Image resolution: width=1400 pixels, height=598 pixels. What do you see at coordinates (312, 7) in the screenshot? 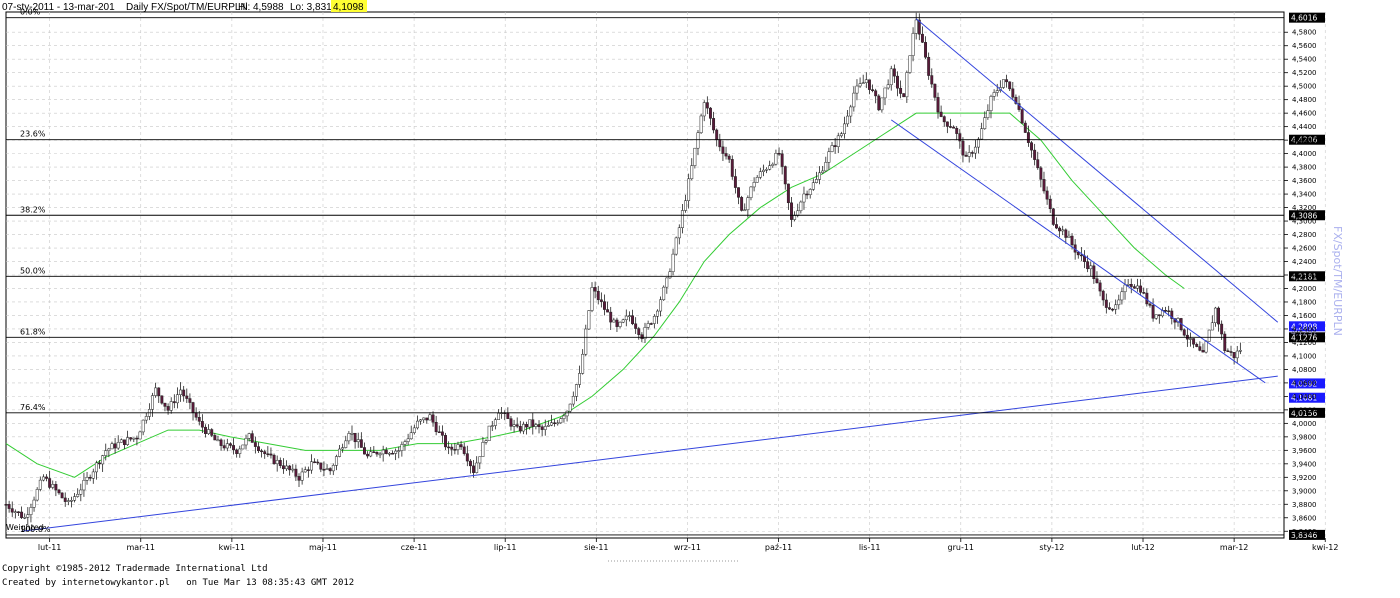
I see `header-low: Lo: 3,831‹` at bounding box center [312, 7].